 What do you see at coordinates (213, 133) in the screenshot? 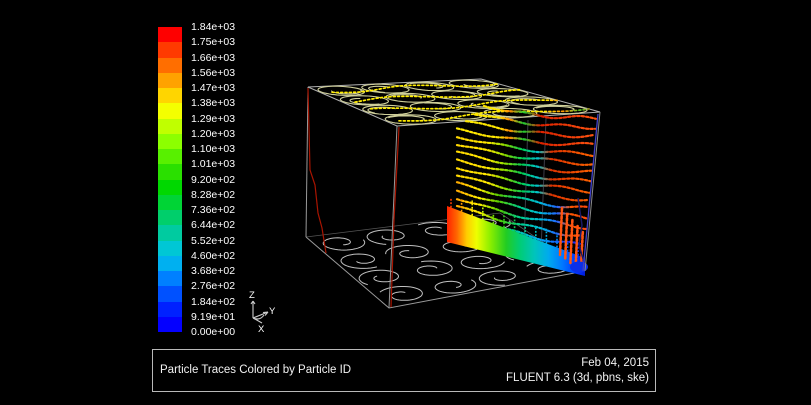
I see `colorbar-label: 1.20e+03` at bounding box center [213, 133].